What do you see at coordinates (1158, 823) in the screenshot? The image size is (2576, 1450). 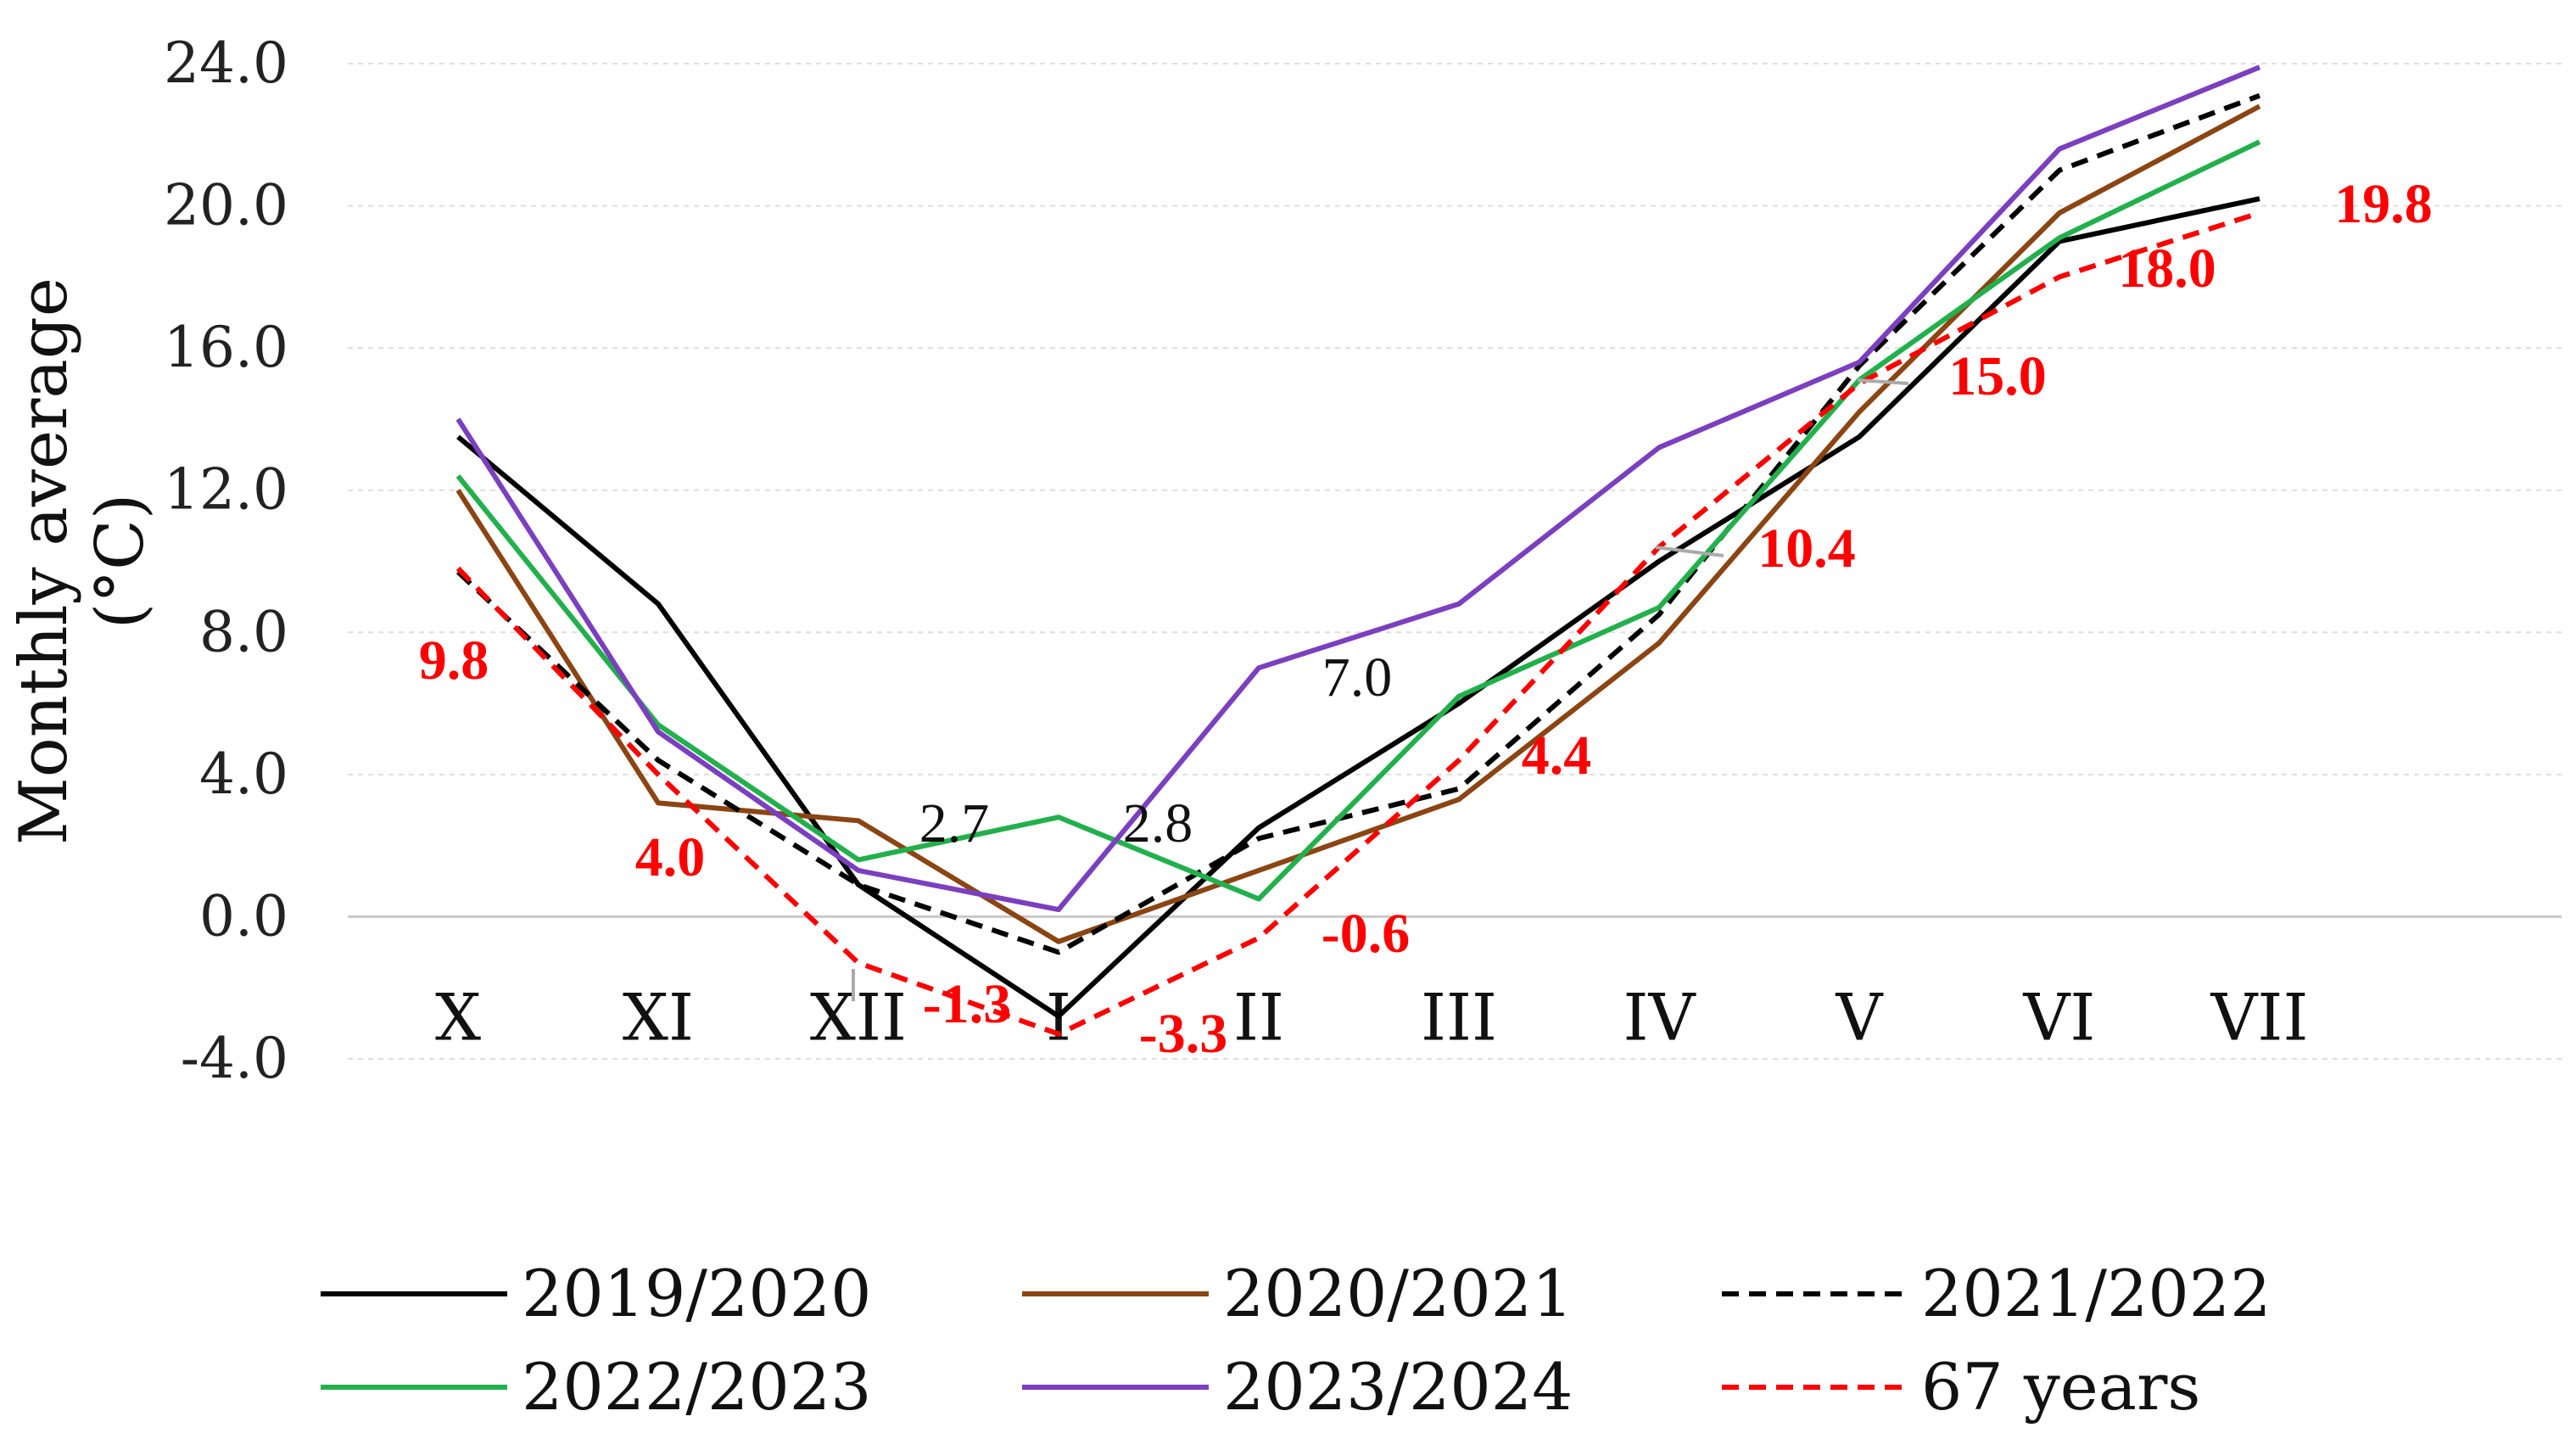 I see `data-label: 2.8` at bounding box center [1158, 823].